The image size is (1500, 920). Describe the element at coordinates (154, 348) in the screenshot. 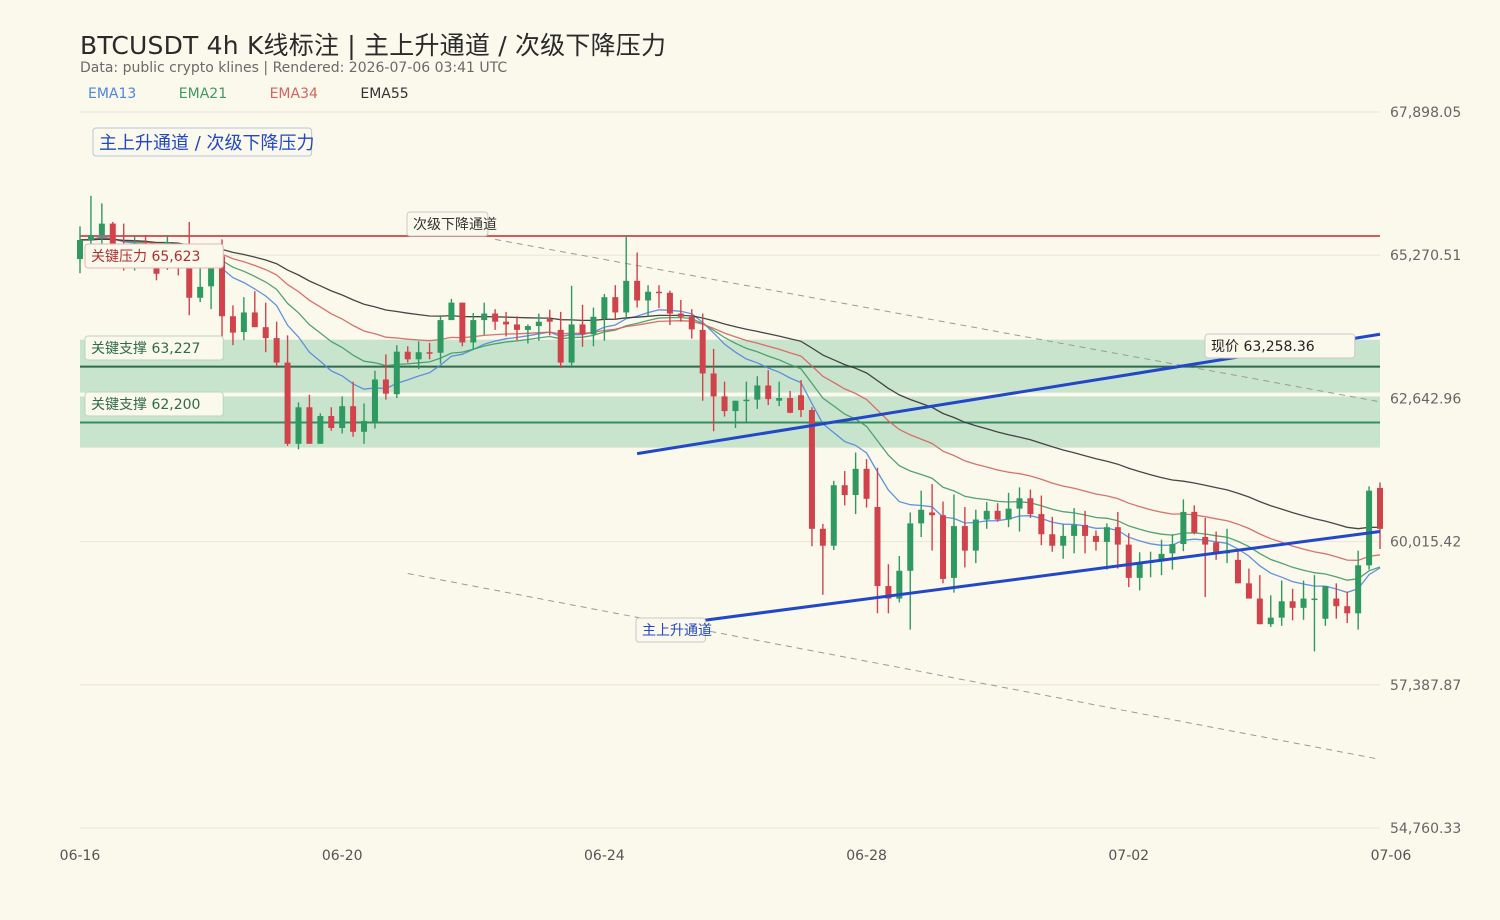

I see `support1-label: 关键支撑 63,227` at that location.